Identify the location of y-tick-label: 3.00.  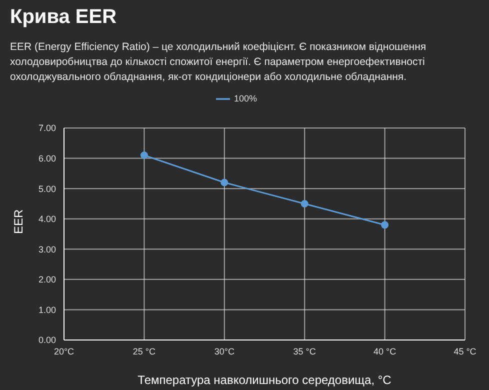
(47, 249).